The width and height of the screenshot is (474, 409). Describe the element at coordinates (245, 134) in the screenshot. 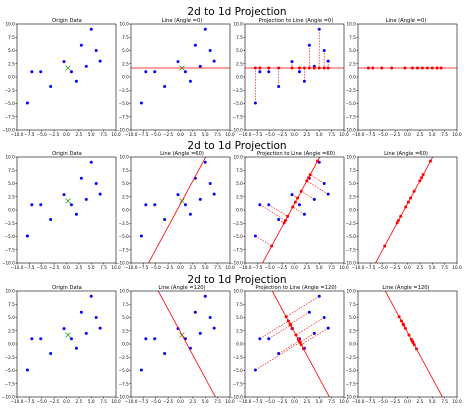

I see `x-tick-label: −10.0` at that location.